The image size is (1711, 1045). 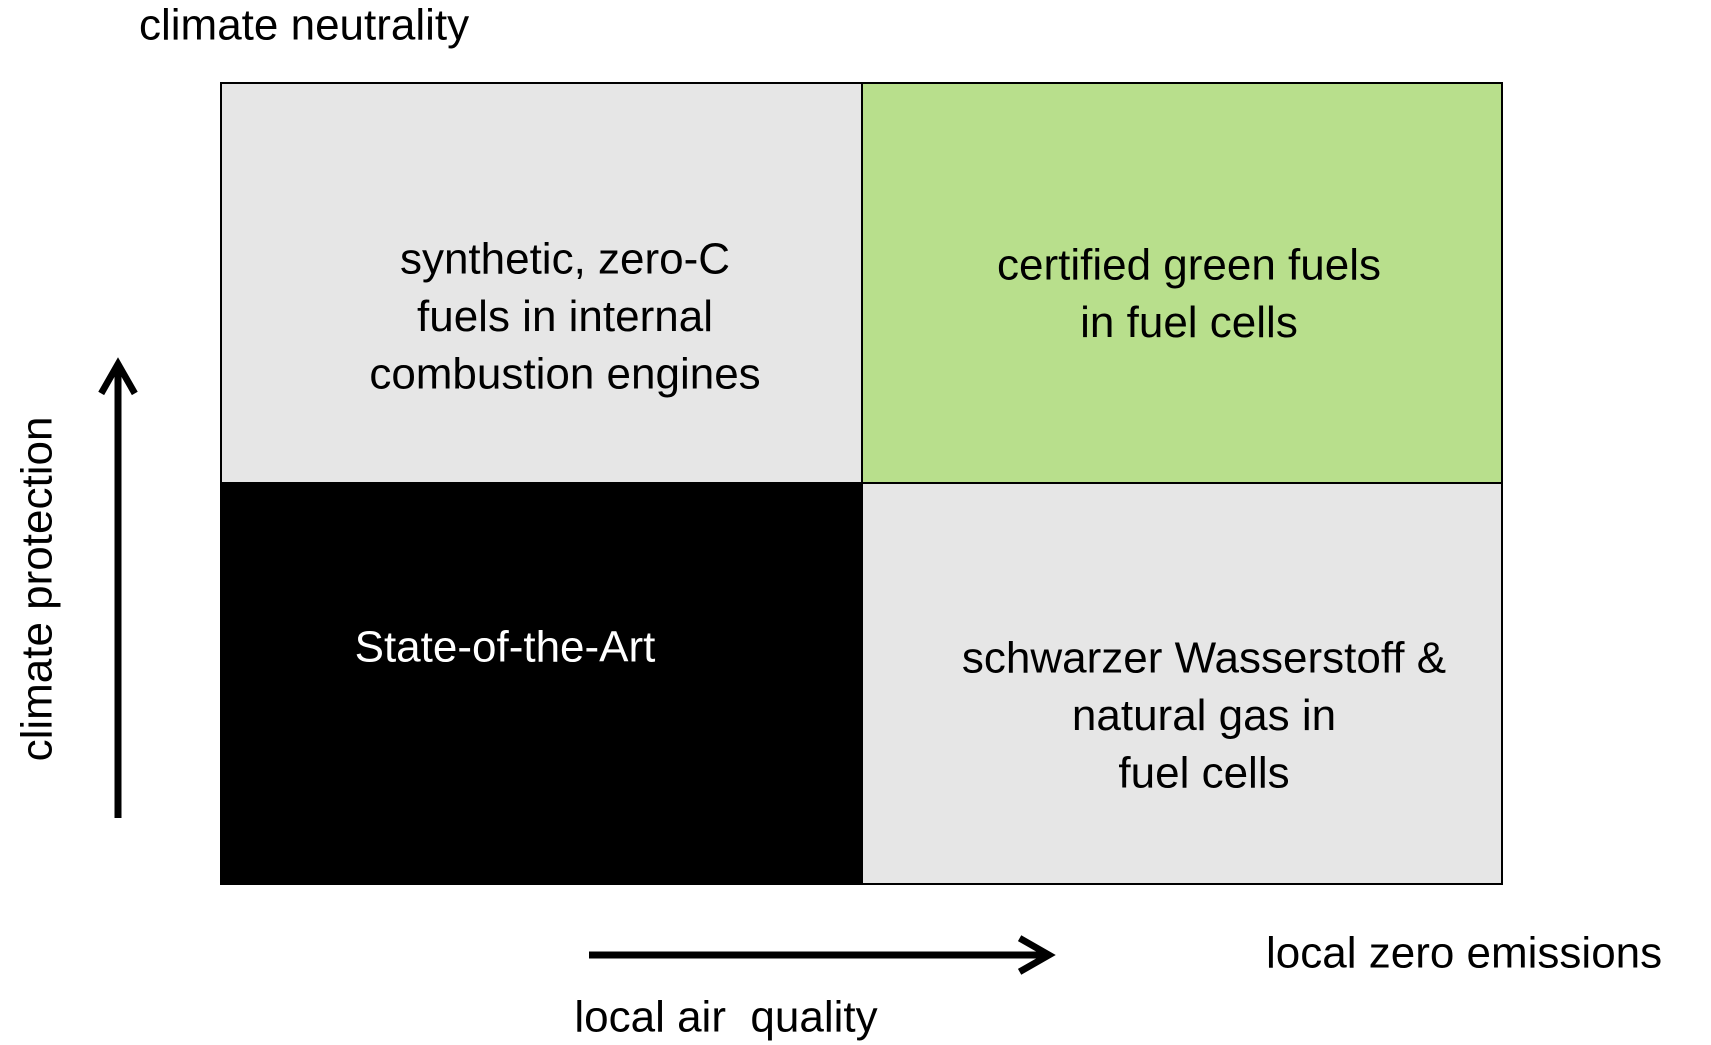 I want to click on quadrant-label: combustion engines, so click(x=564, y=374).